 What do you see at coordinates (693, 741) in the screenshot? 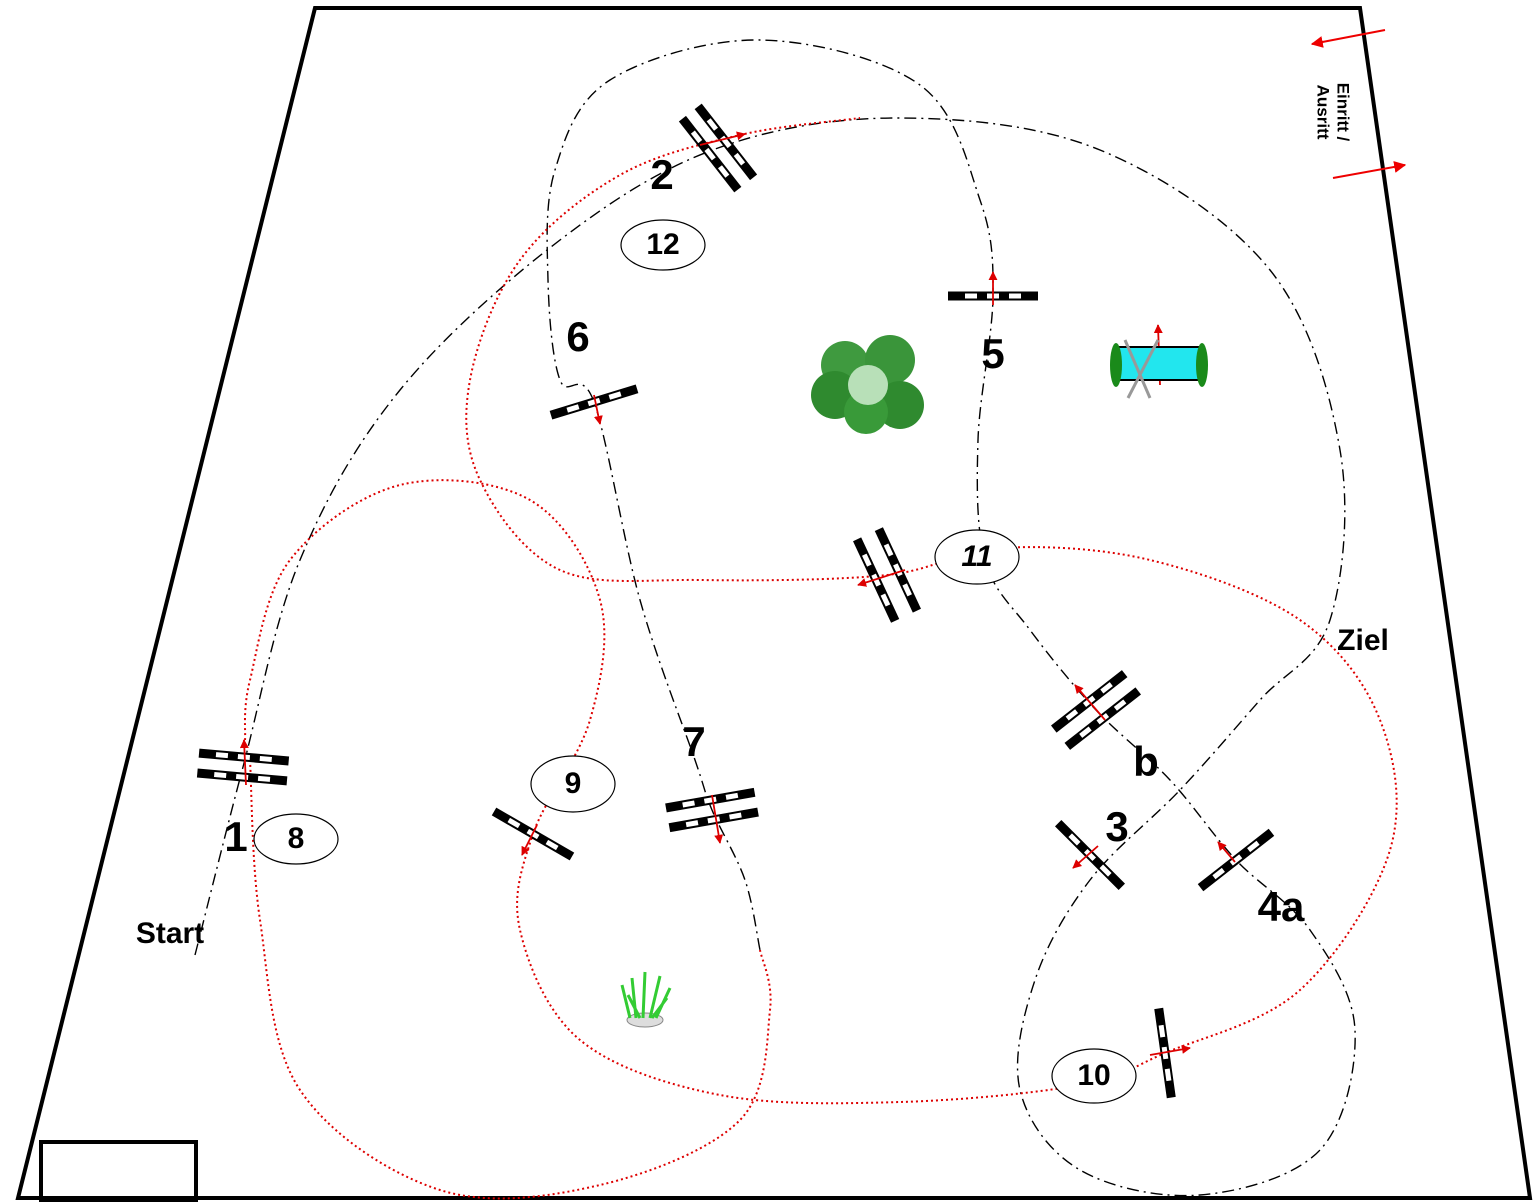
I see `fence-number: 7` at bounding box center [693, 741].